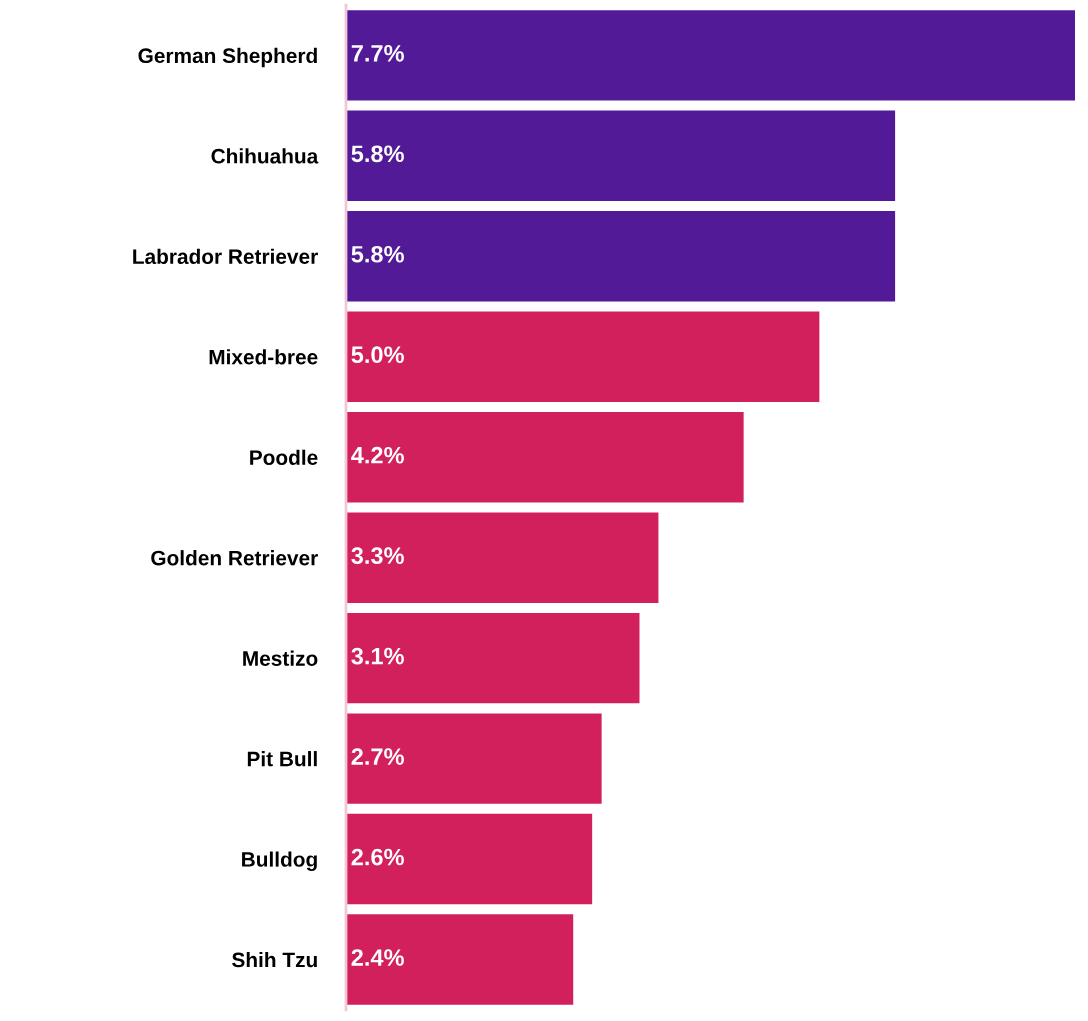  What do you see at coordinates (377, 957) in the screenshot?
I see `data-label: 2.4%` at bounding box center [377, 957].